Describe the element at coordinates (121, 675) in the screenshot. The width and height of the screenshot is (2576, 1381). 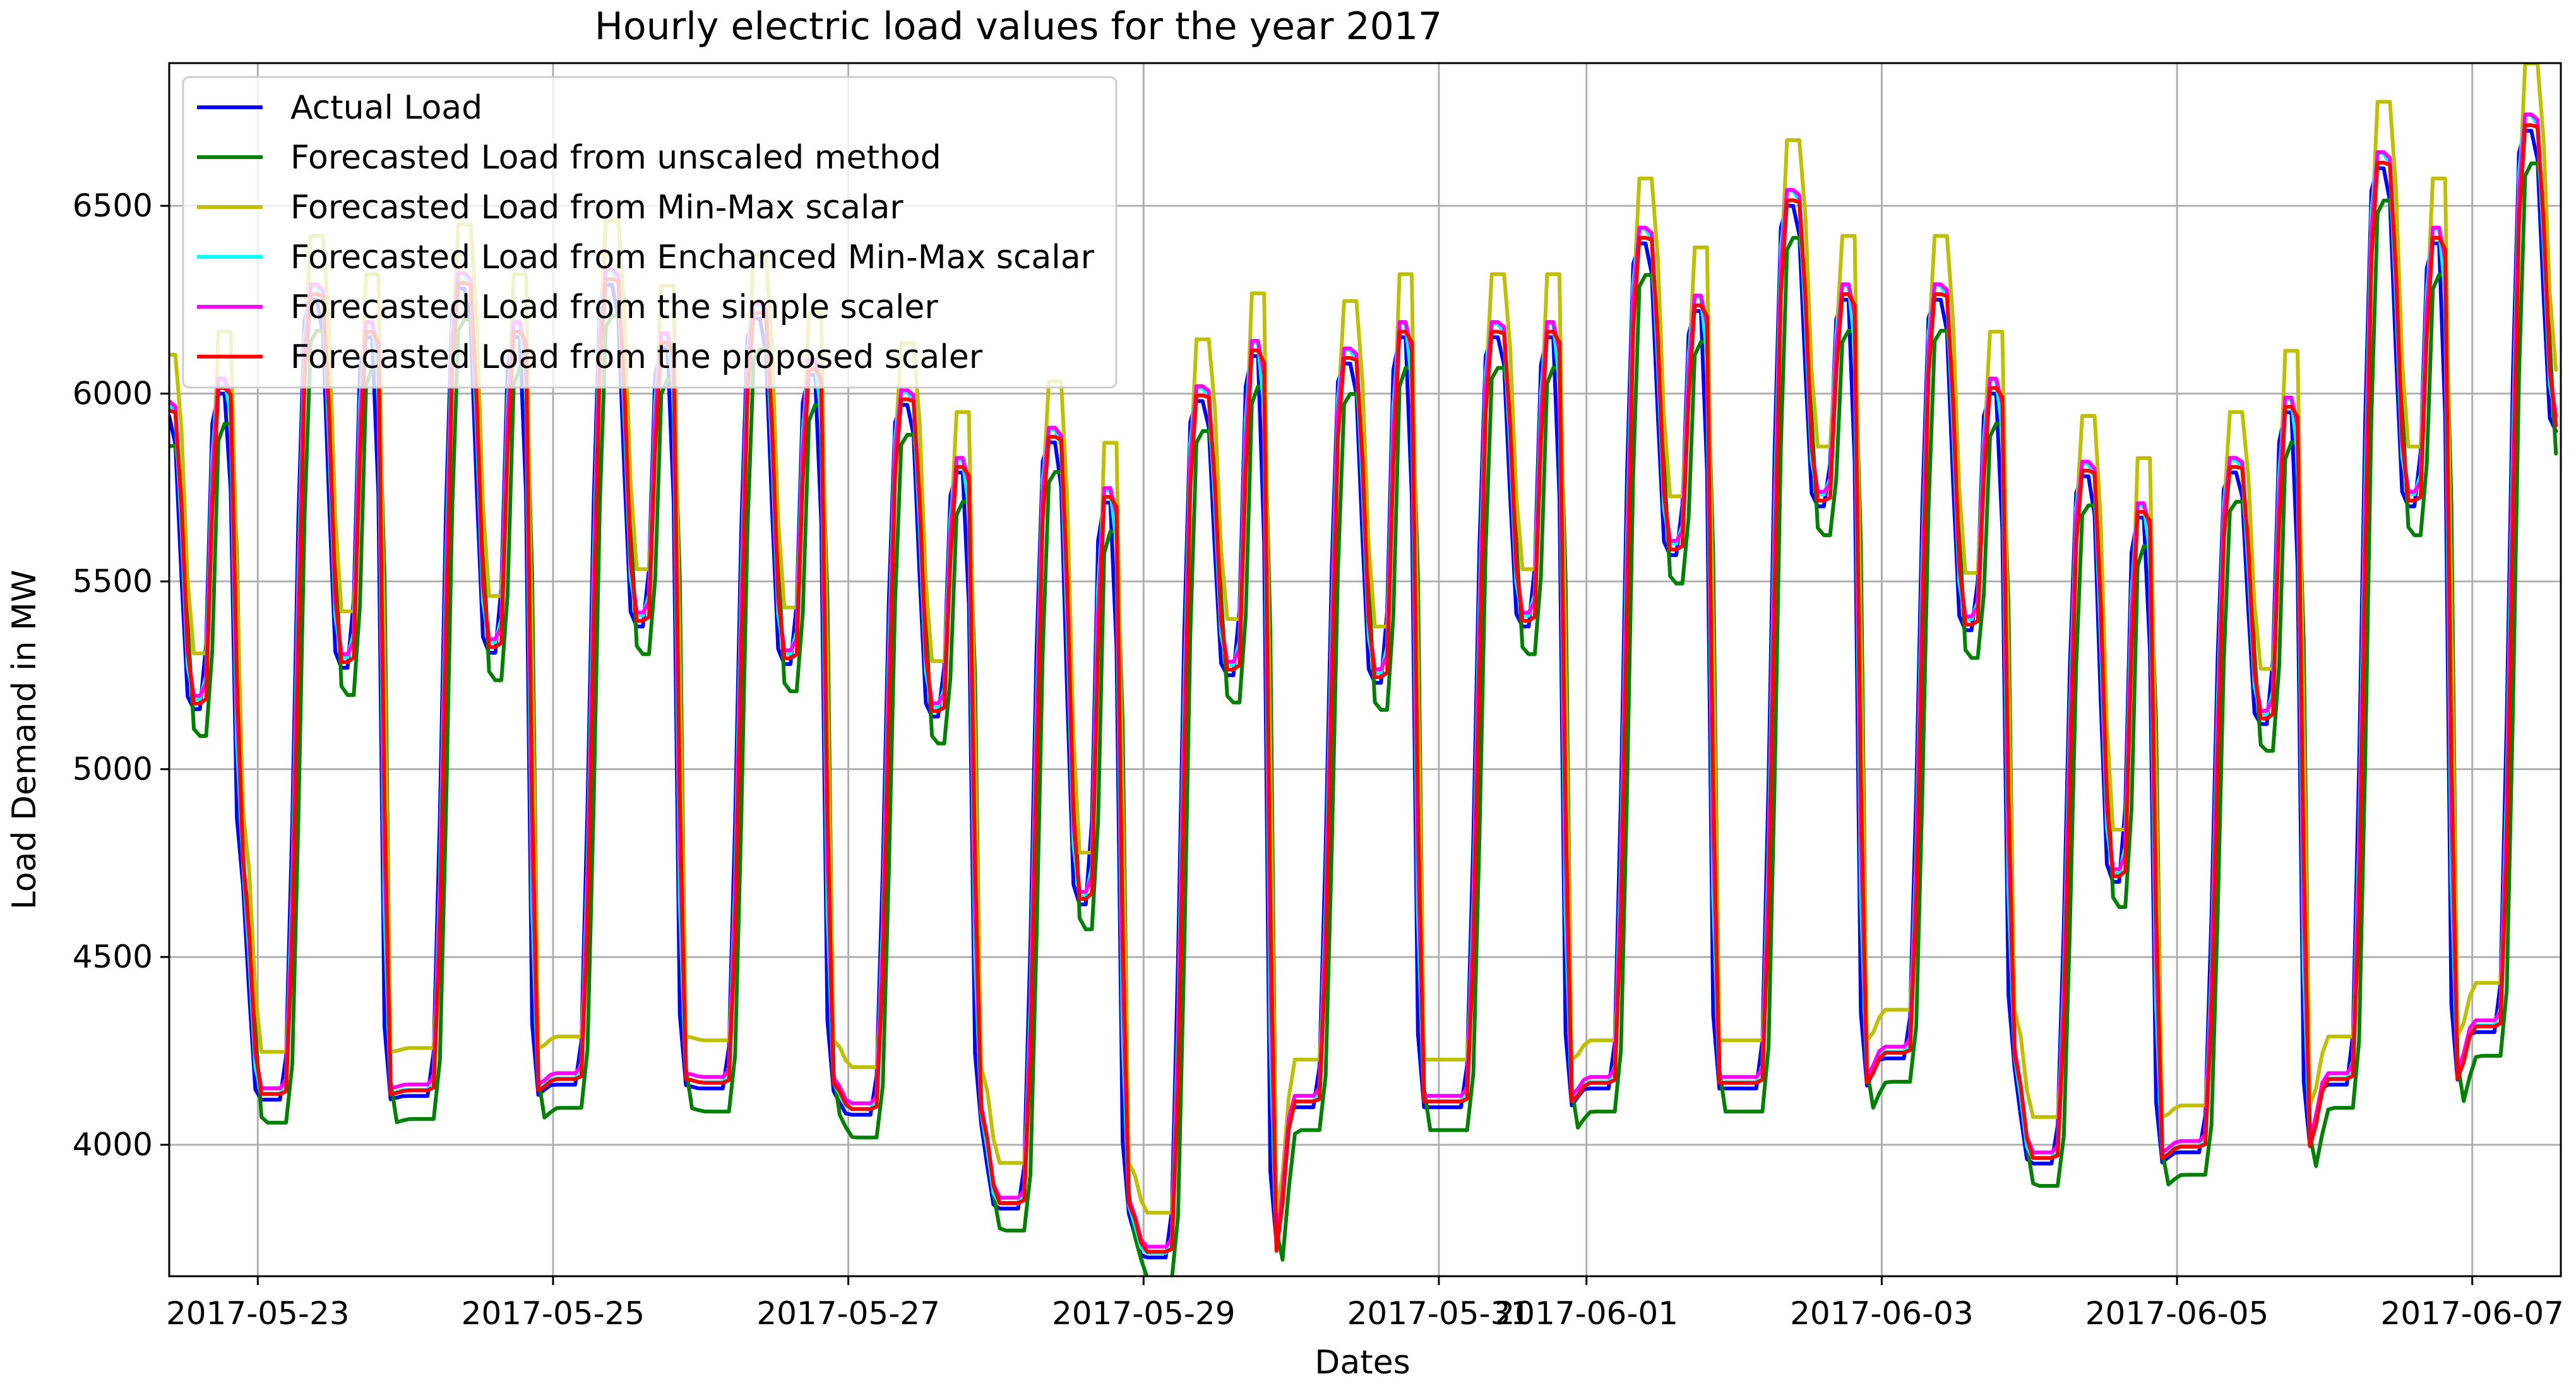
I see `y-axis-ticks: 4000 4500 5000 5500 6000 6500` at that location.